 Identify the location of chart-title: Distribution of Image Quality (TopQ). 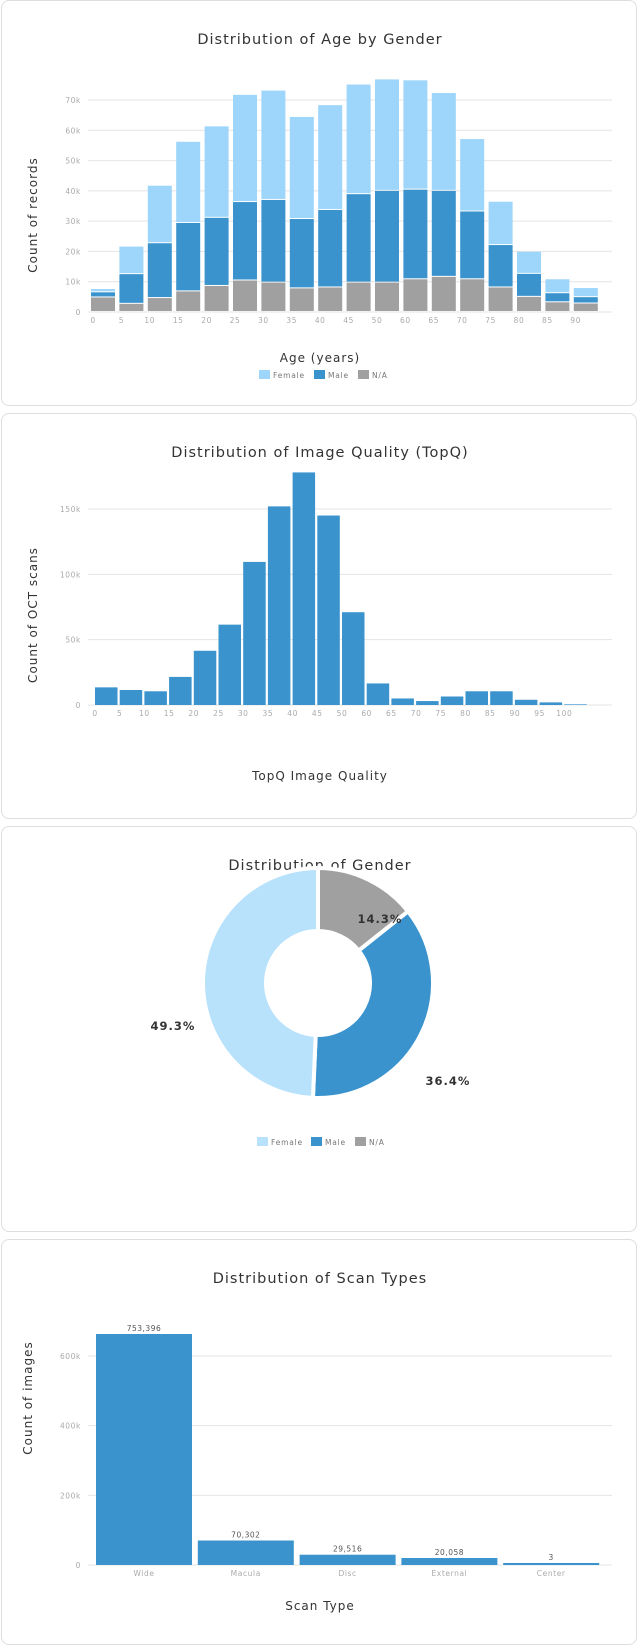
(319, 453).